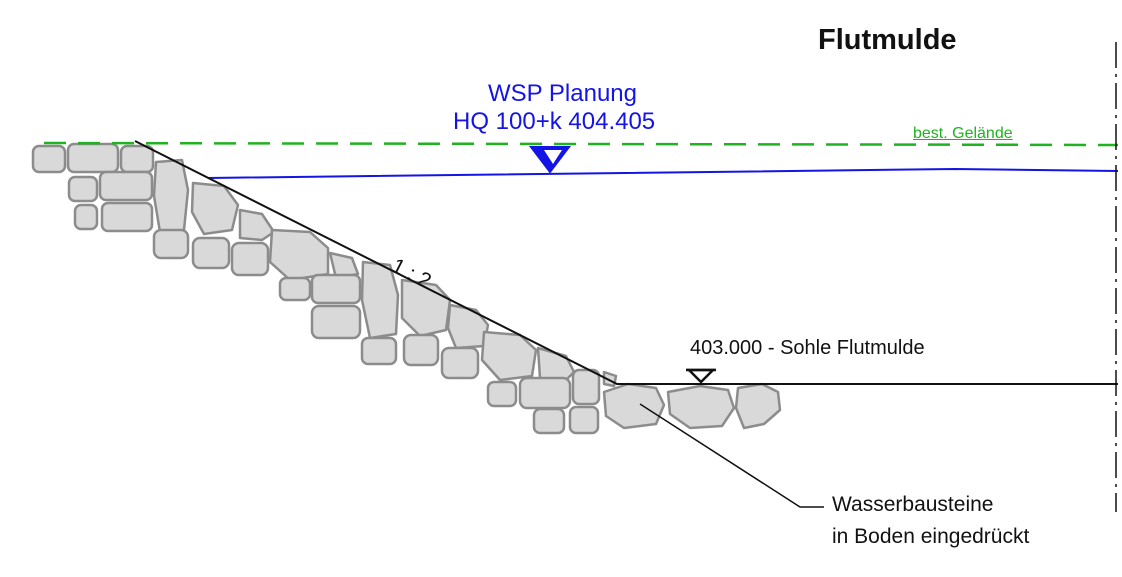  I want to click on existing-terrain-line, so click(581, 144).